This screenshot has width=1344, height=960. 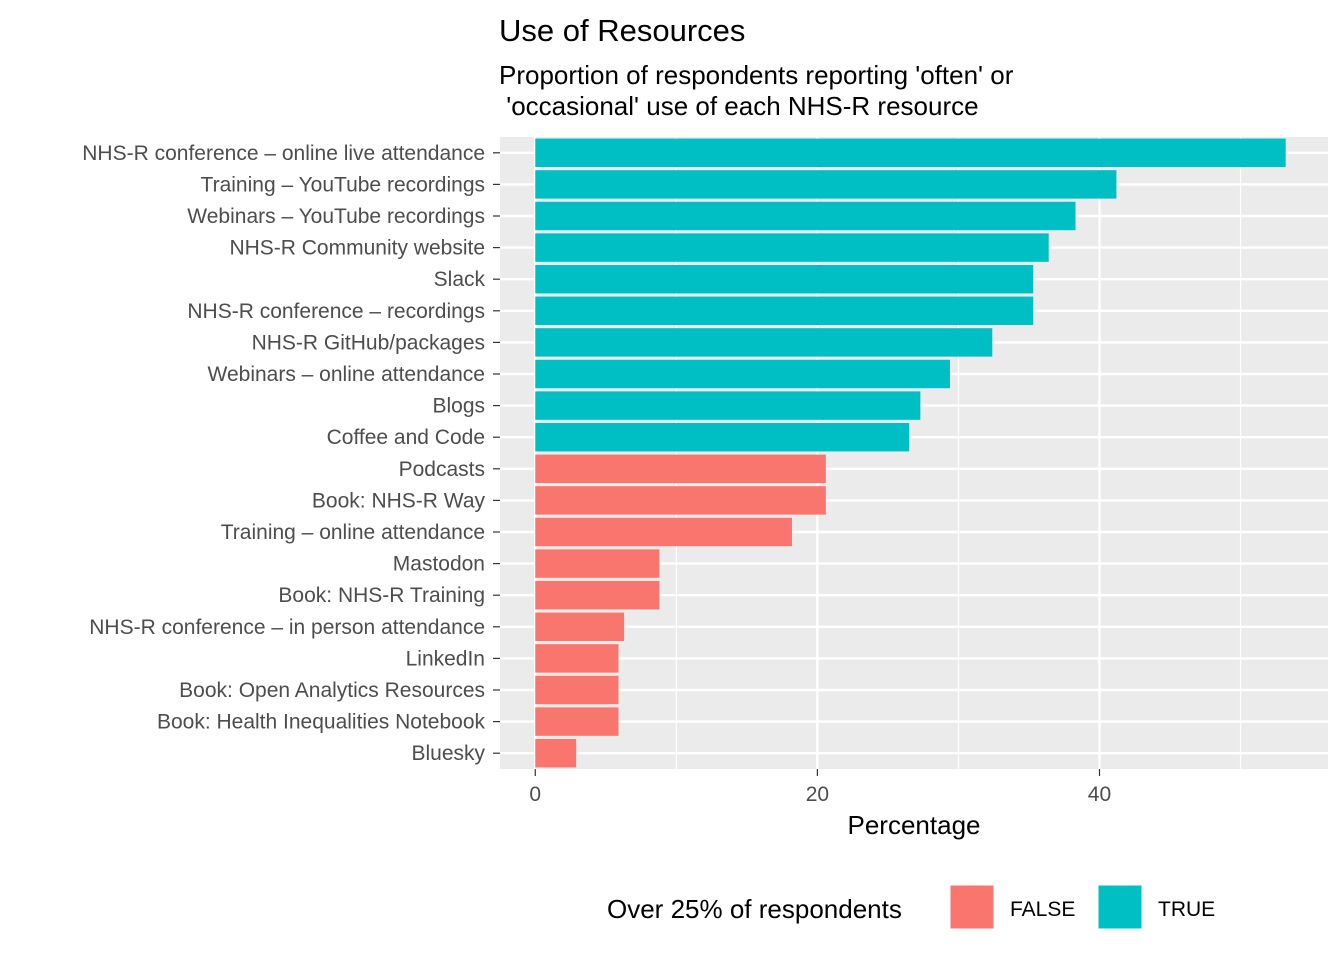 I want to click on legend: Over 25% of respondents FALSE TRUE, so click(x=911, y=907).